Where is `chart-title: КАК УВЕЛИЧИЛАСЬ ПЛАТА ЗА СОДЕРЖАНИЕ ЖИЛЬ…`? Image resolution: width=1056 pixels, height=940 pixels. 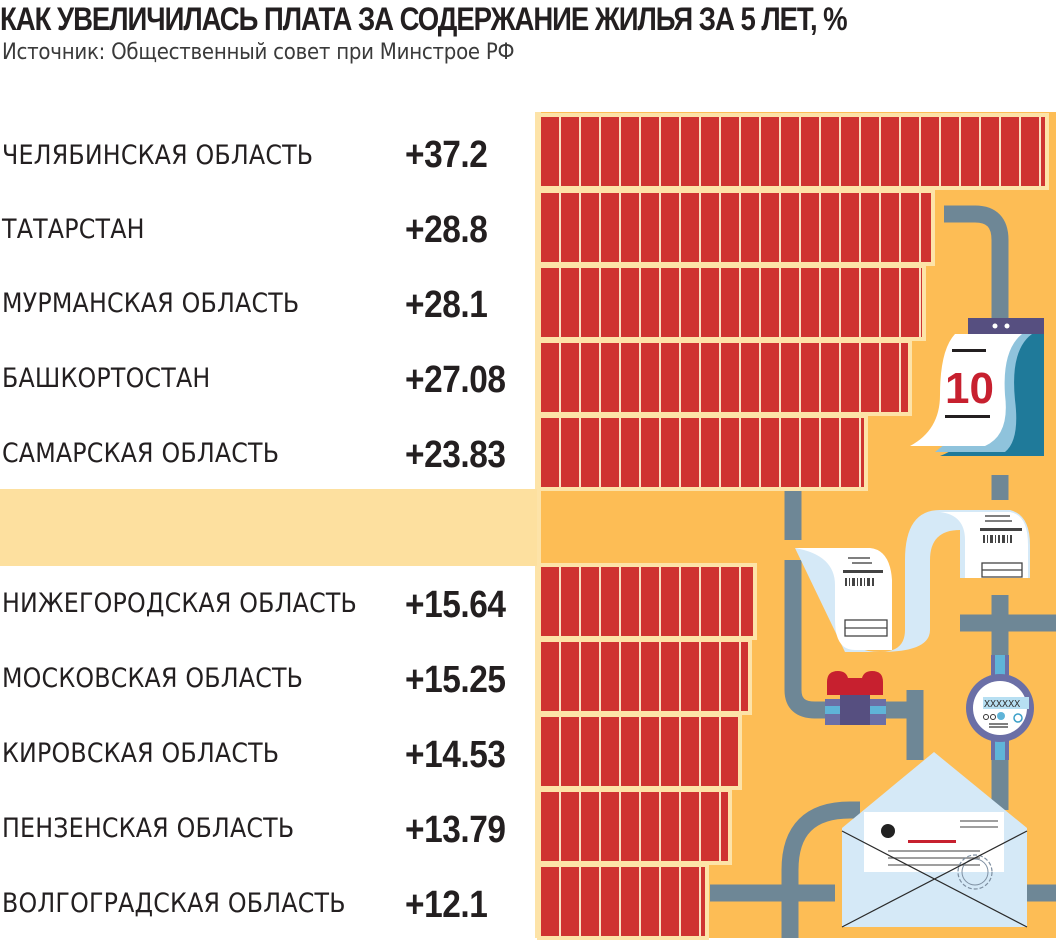
chart-title: КАК УВЕЛИЧИЛАСЬ ПЛАТА ЗА СОДЕРЖАНИЕ ЖИЛЬ… is located at coordinates (424, 19).